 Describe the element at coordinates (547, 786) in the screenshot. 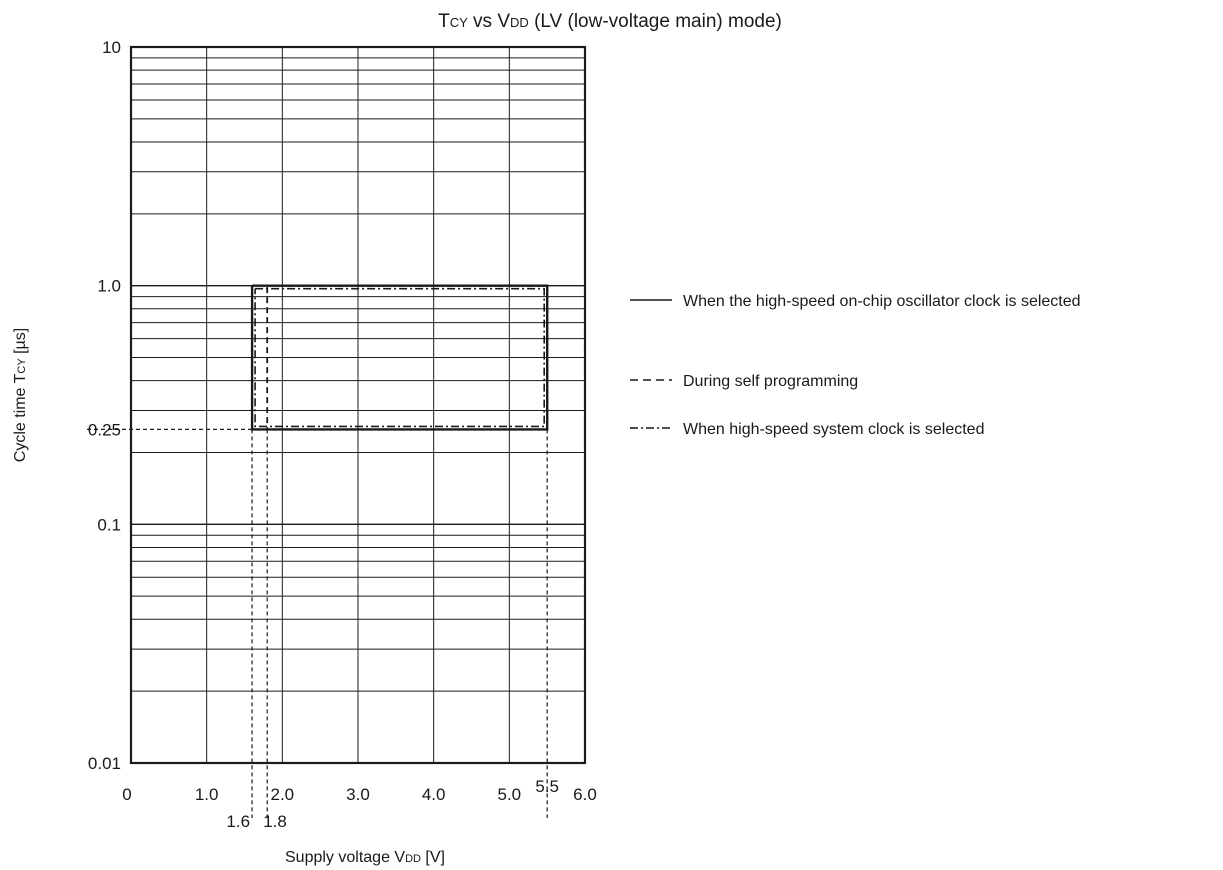

I see `x-extra-tick-label: 5.5` at that location.